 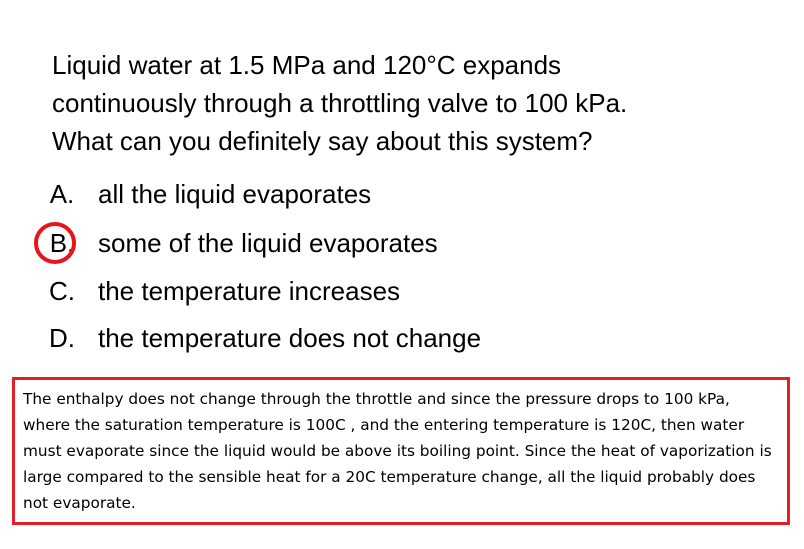 I want to click on option-b-text: some of the liquid evaporates, so click(x=268, y=243).